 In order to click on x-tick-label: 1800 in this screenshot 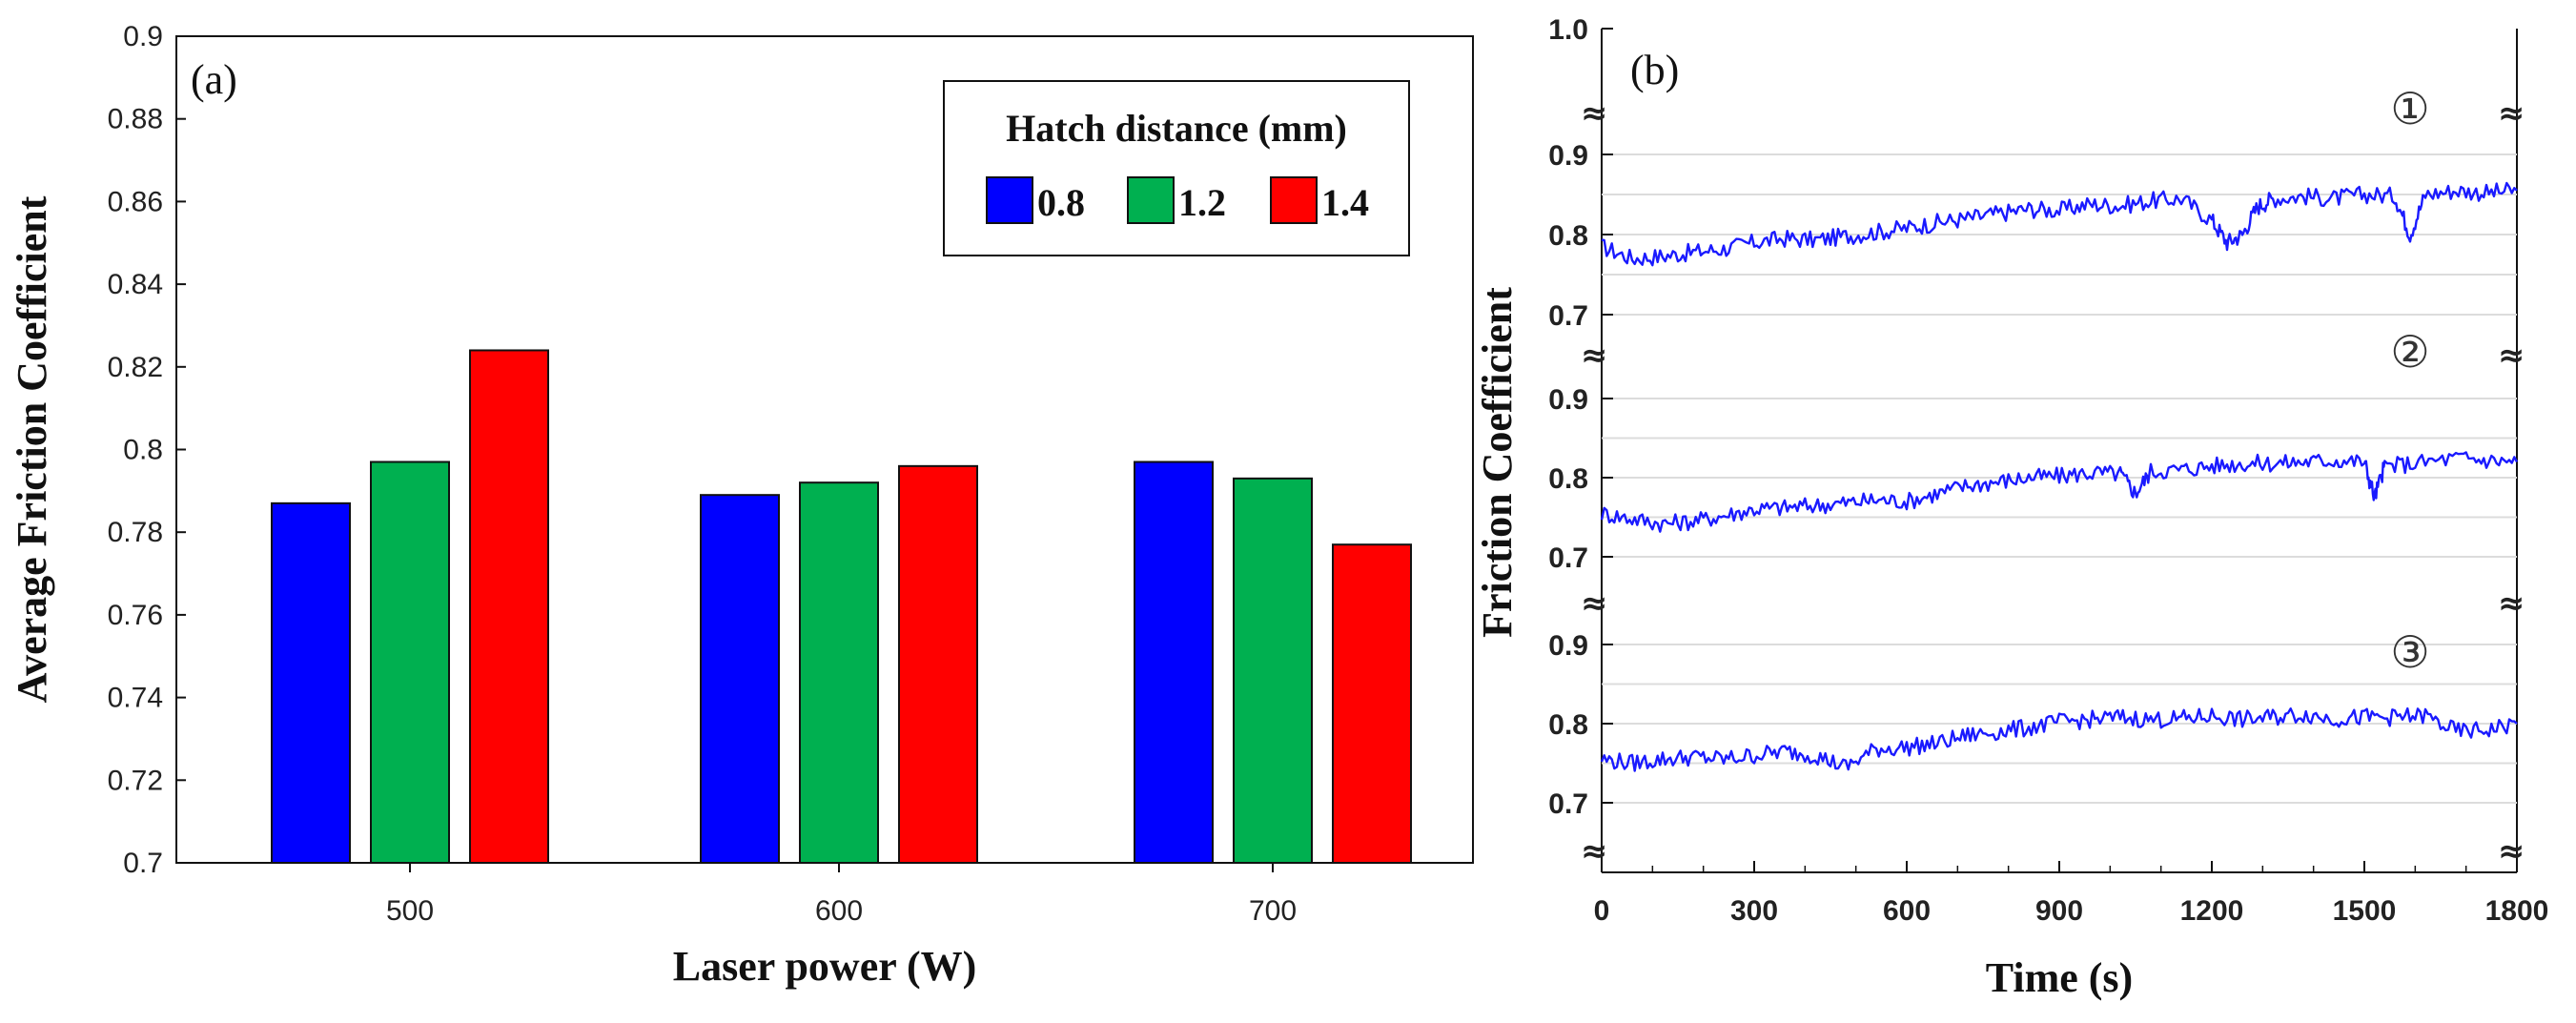, I will do `click(2517, 911)`.